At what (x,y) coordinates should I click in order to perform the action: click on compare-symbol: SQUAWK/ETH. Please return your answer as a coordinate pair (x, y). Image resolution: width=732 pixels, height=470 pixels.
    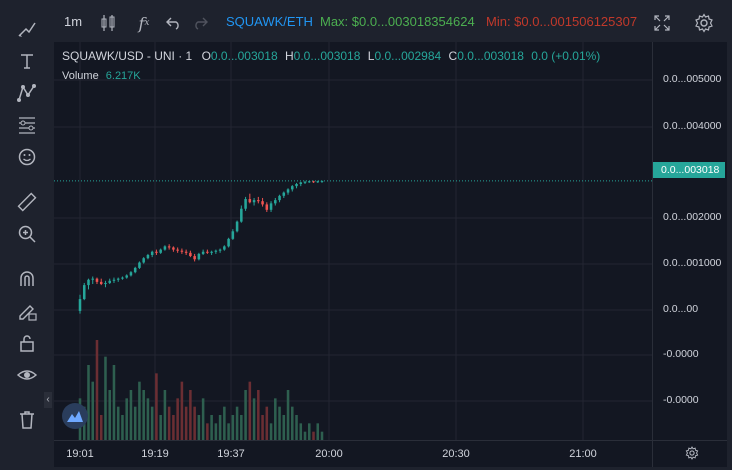
    Looking at the image, I should click on (269, 21).